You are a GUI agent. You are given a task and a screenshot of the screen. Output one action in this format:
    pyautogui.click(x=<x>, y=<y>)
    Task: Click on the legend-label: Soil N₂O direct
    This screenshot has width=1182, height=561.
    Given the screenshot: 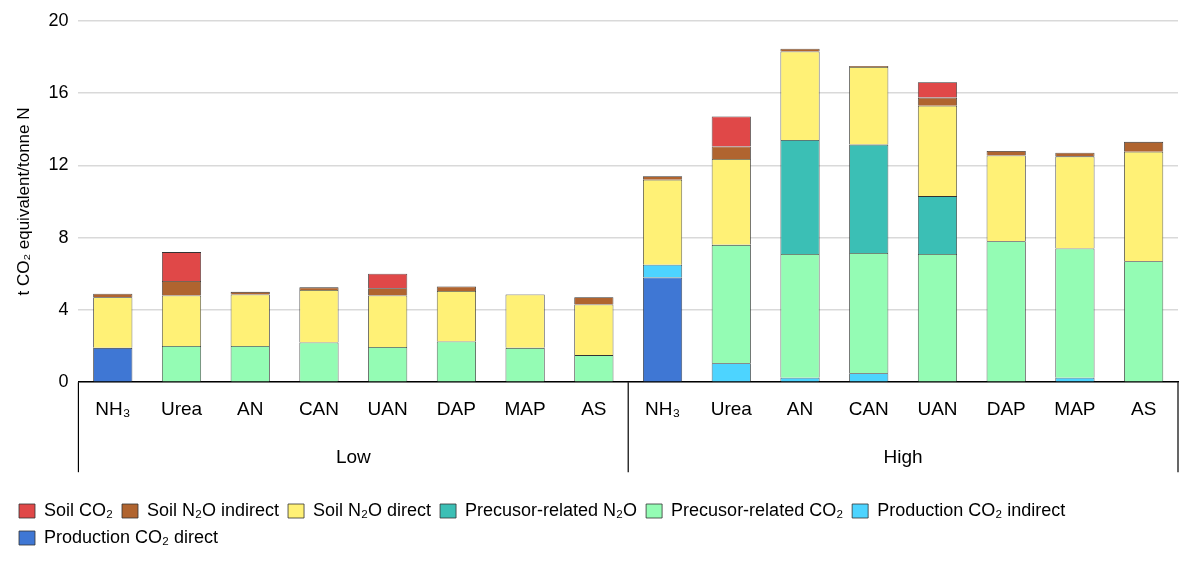 What is the action you would take?
    pyautogui.click(x=372, y=509)
    